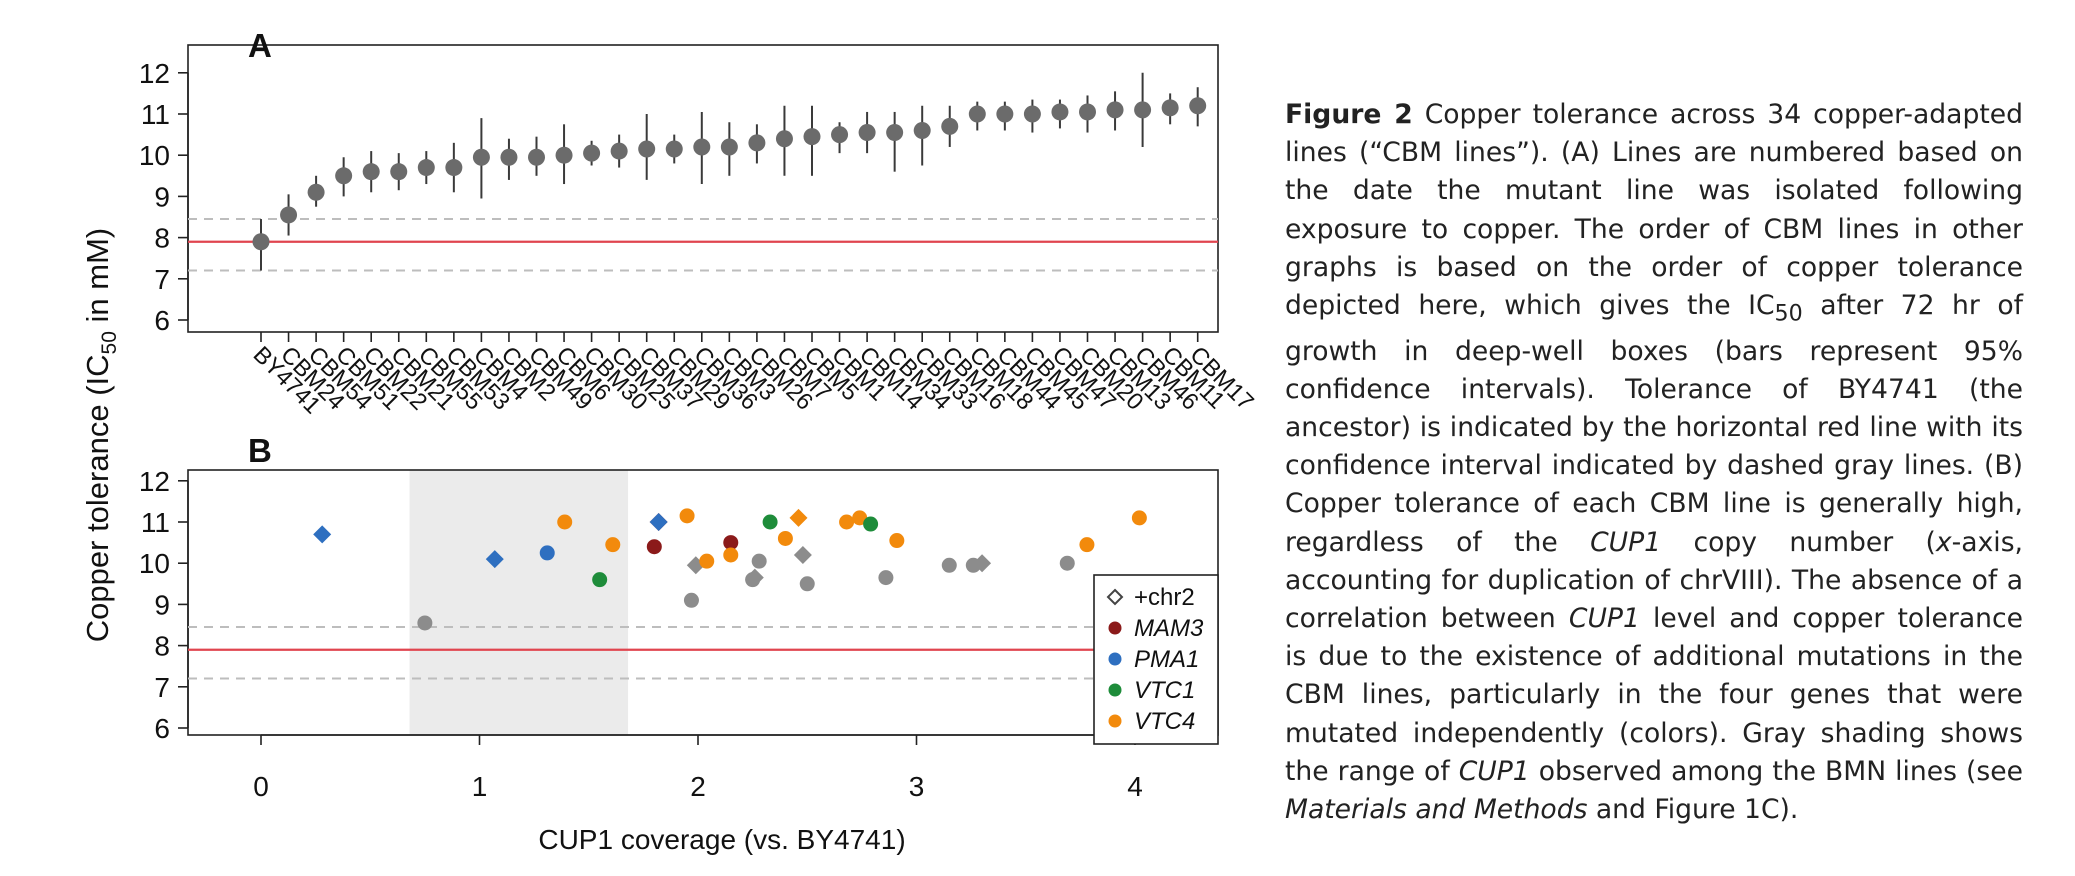  Describe the element at coordinates (162, 196) in the screenshot. I see `panel-a-y-tick-label: 9` at that location.